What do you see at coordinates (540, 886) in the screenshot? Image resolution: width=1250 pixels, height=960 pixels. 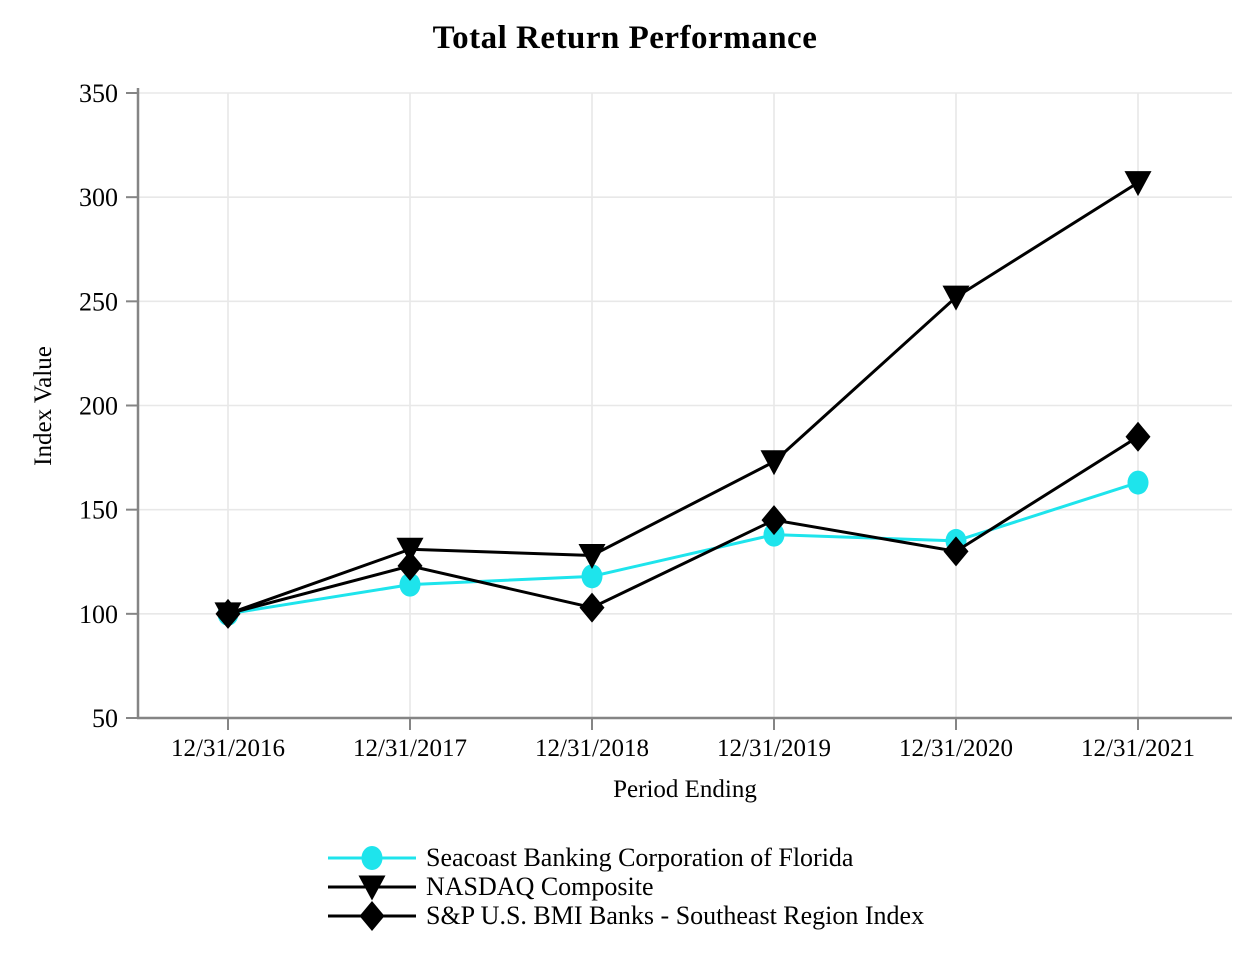 I see `legend-label: NASDAQ Composite` at bounding box center [540, 886].